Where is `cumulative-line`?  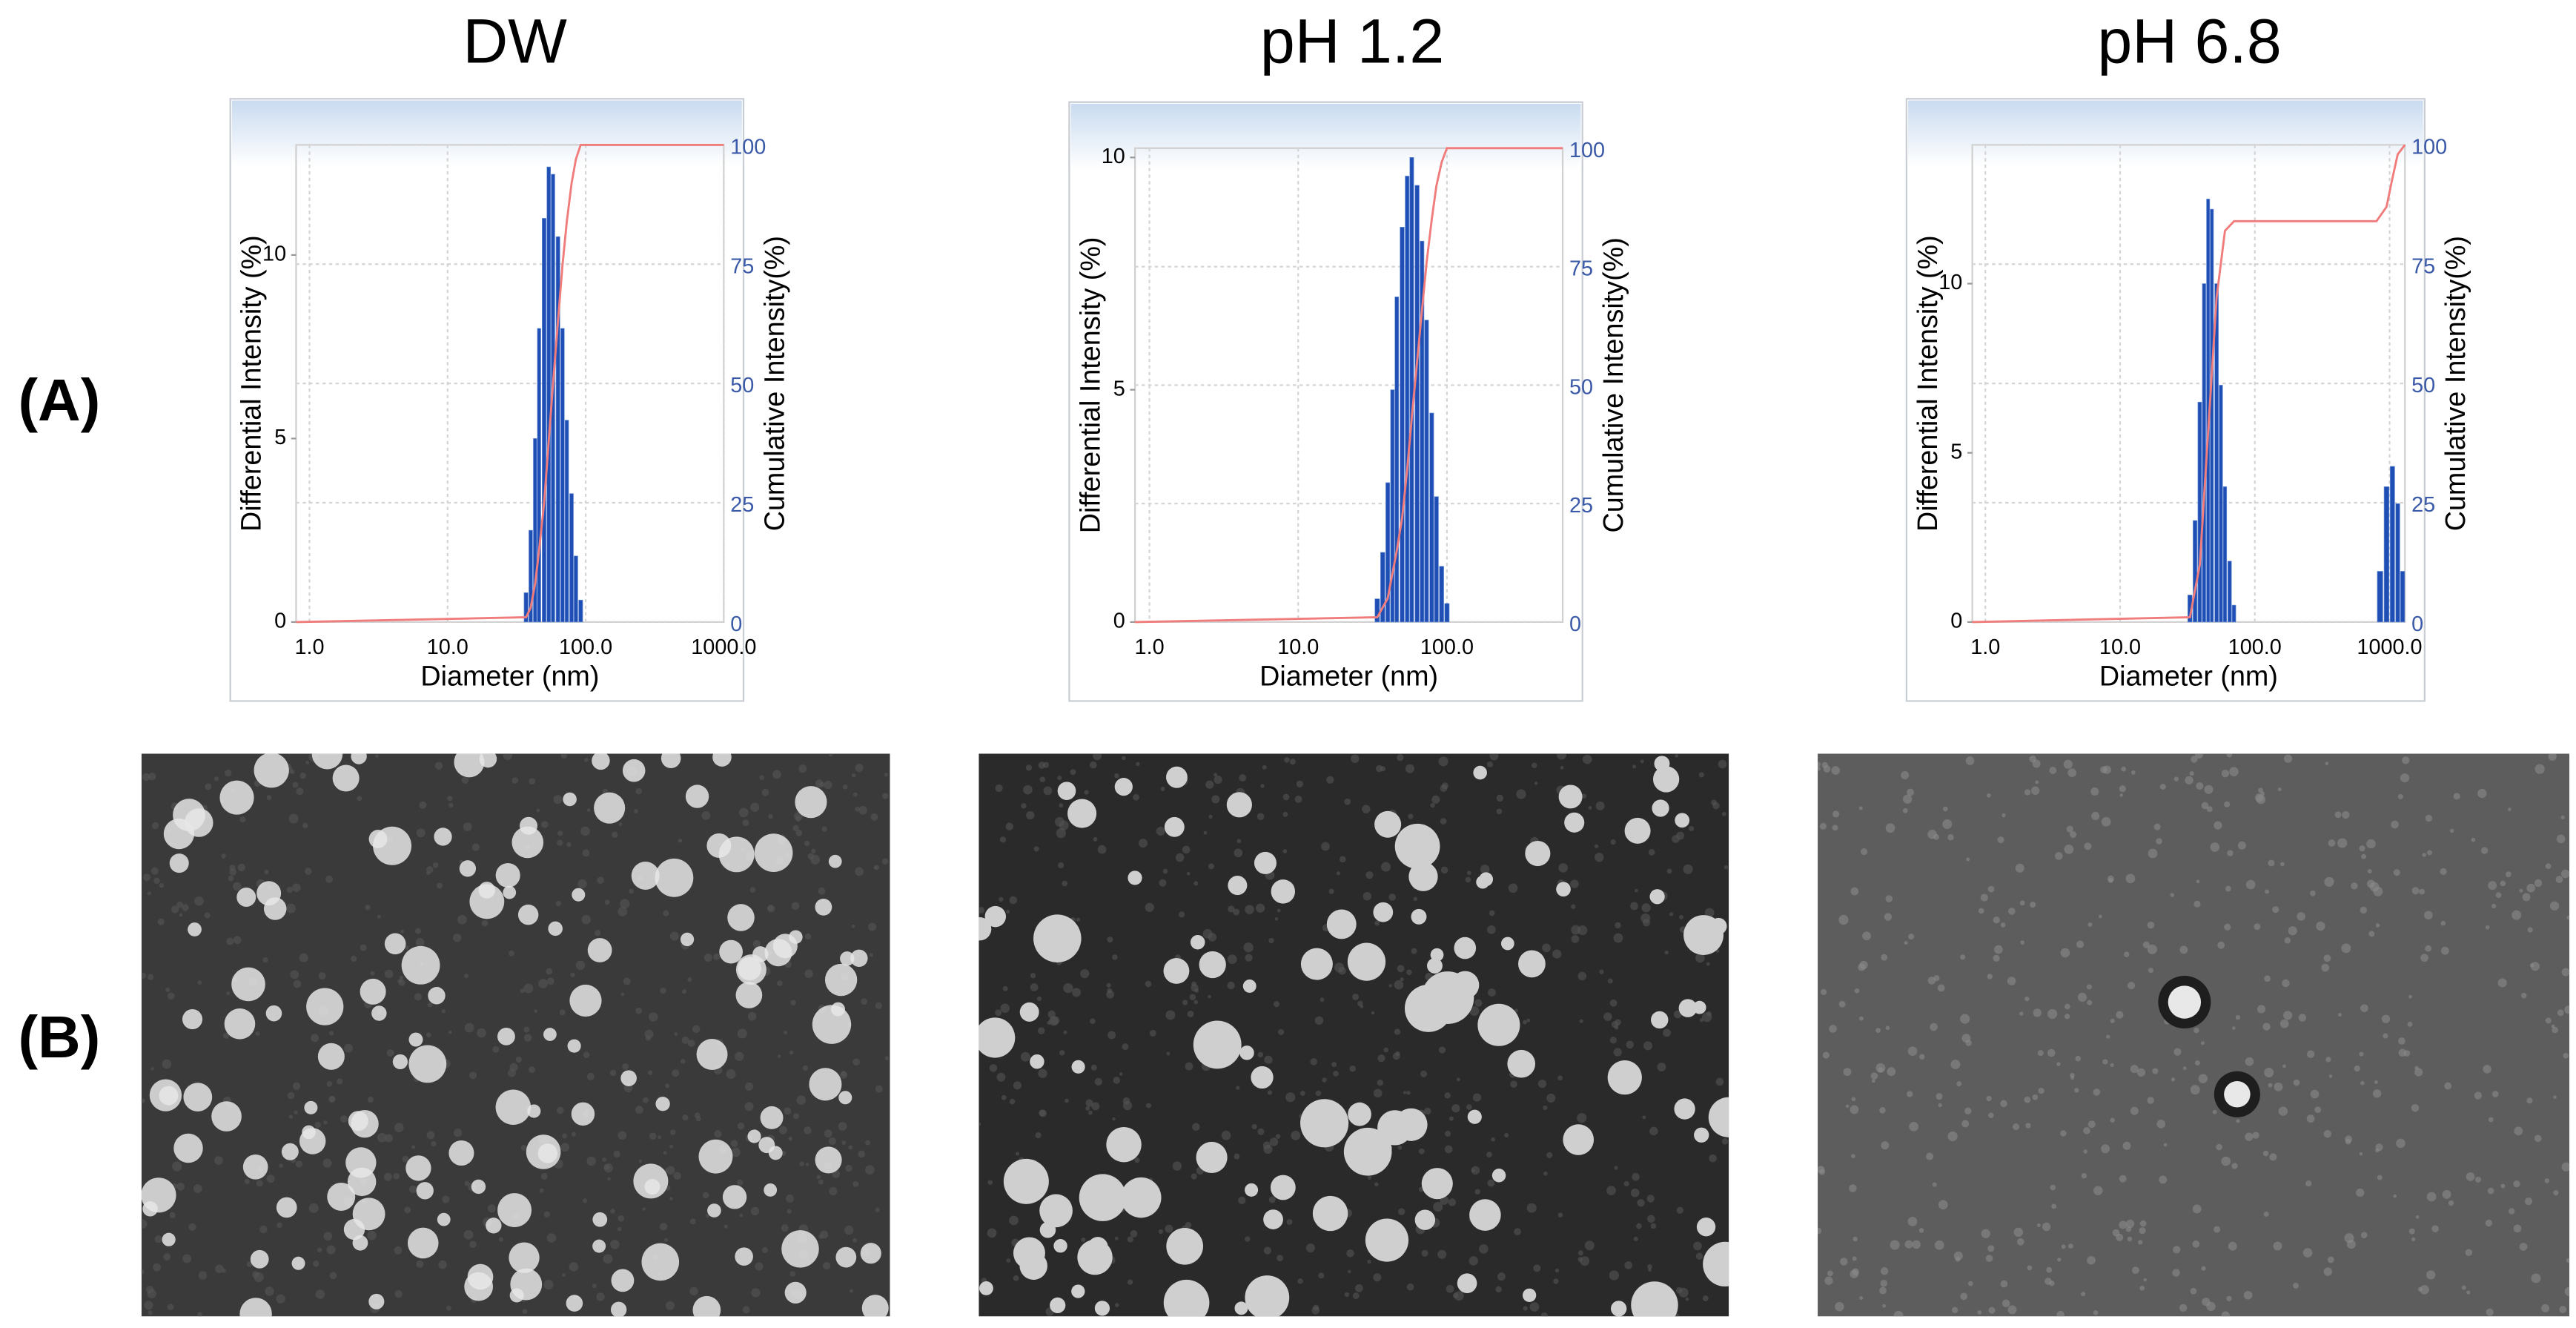 cumulative-line is located at coordinates (510, 384).